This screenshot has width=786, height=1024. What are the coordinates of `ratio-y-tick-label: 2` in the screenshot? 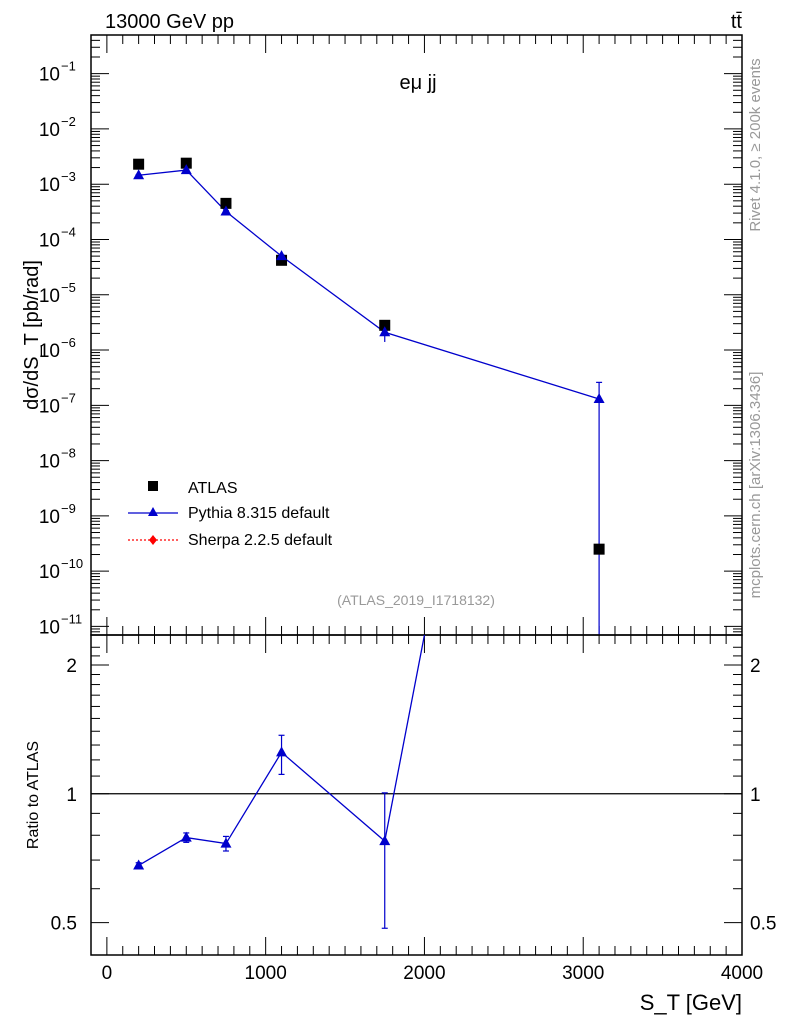 It's located at (71, 666).